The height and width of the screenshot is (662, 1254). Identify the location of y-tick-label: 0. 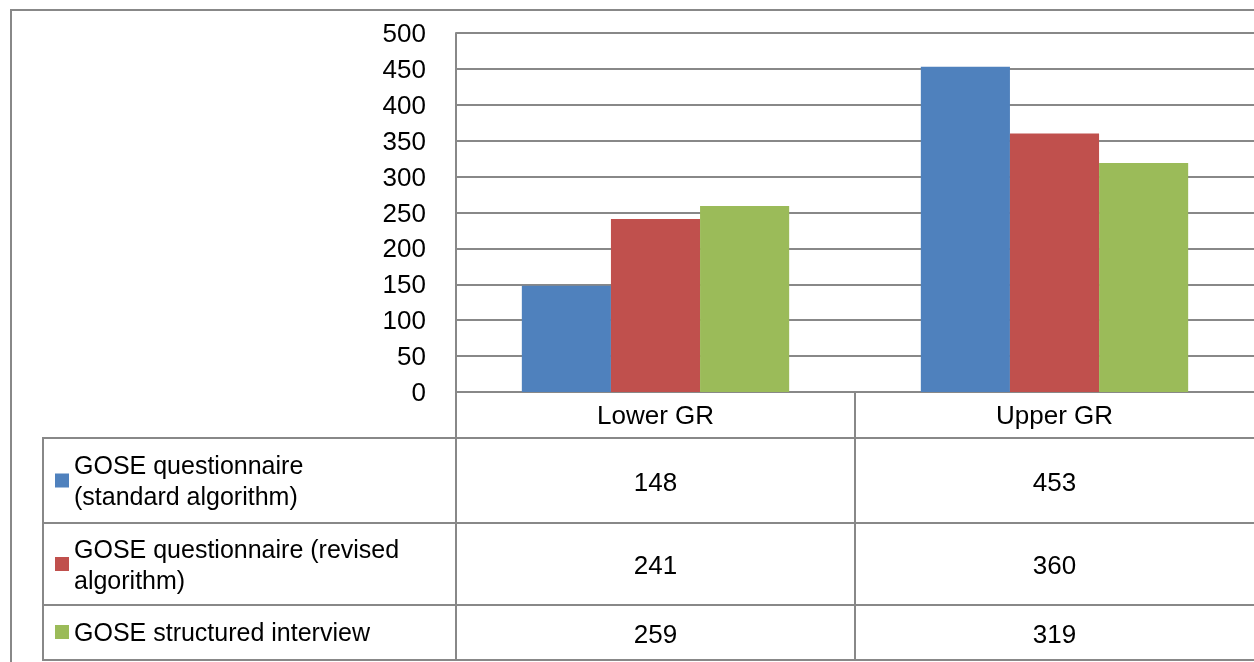
(418, 392).